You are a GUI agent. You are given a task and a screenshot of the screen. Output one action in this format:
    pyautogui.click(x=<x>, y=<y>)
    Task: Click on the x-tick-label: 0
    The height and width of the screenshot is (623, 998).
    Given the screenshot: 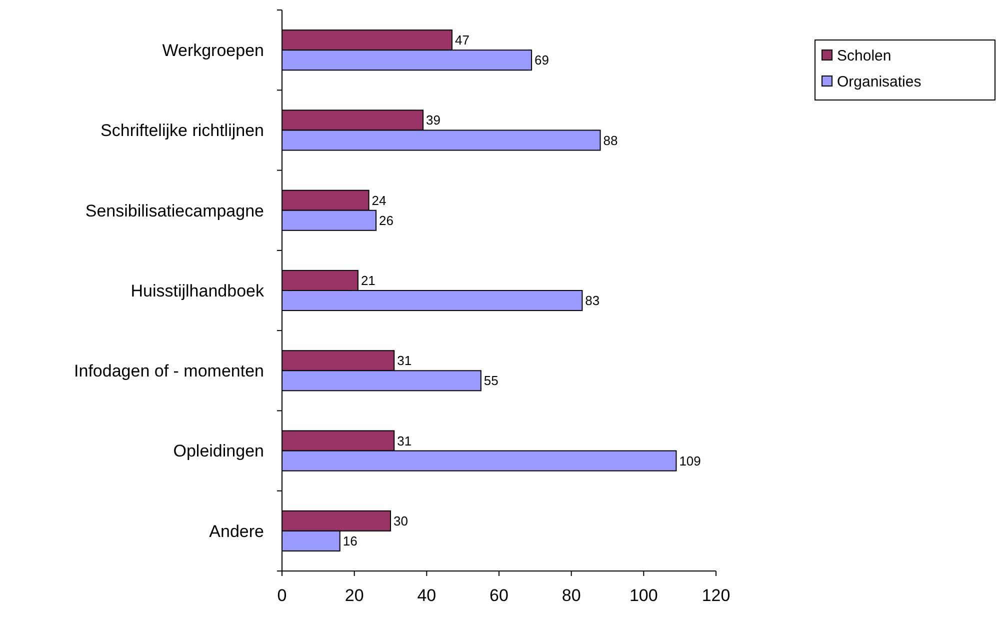 What is the action you would take?
    pyautogui.click(x=282, y=595)
    